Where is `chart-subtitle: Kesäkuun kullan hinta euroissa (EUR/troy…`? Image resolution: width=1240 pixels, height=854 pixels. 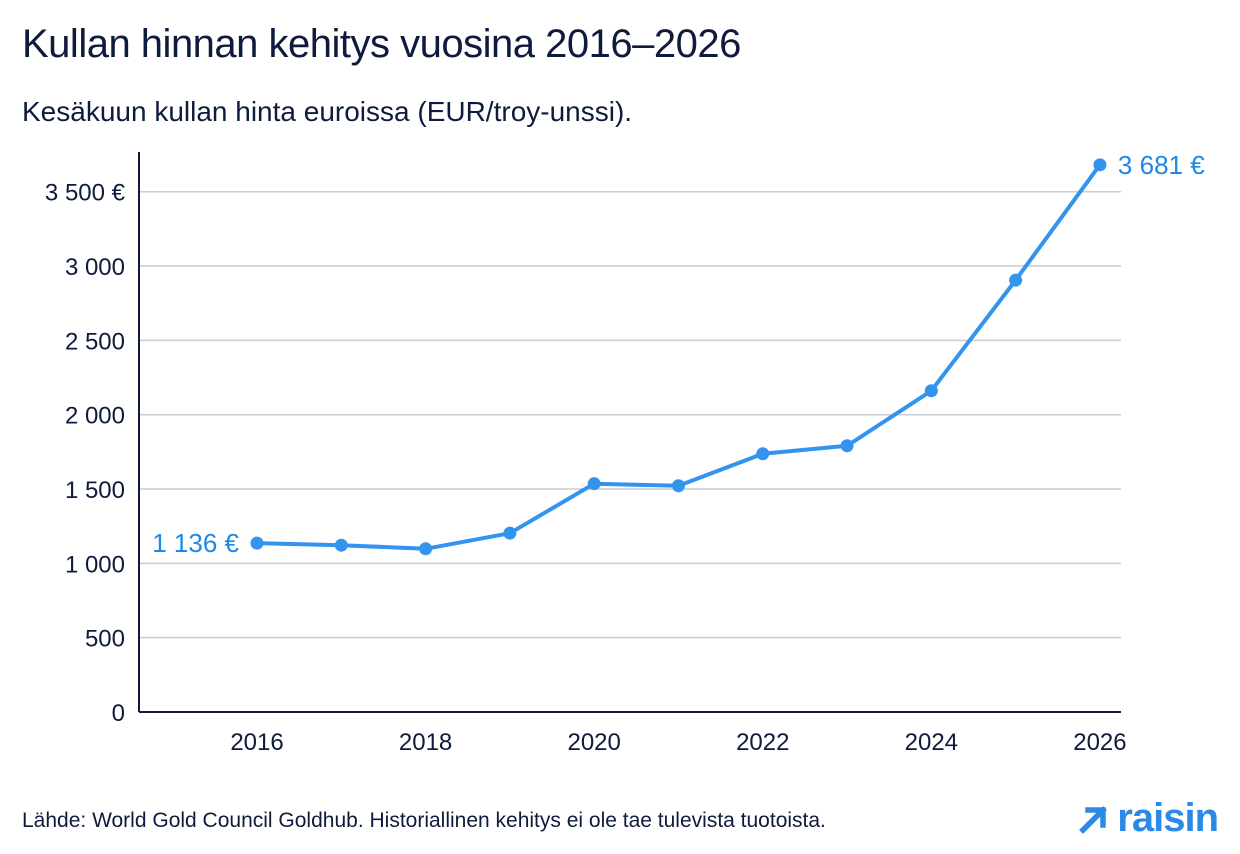
chart-subtitle: Kesäkuun kullan hinta euroissa (EUR/troy… is located at coordinates (327, 111).